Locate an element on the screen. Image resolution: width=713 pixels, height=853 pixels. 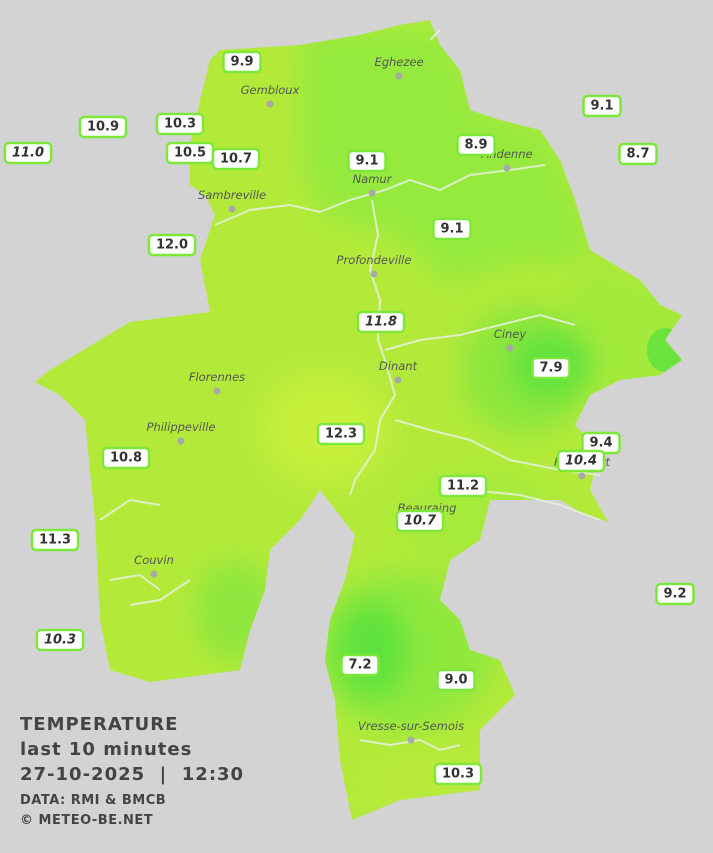
legend-credit: © METEO-BE.NET is located at coordinates (86, 820).